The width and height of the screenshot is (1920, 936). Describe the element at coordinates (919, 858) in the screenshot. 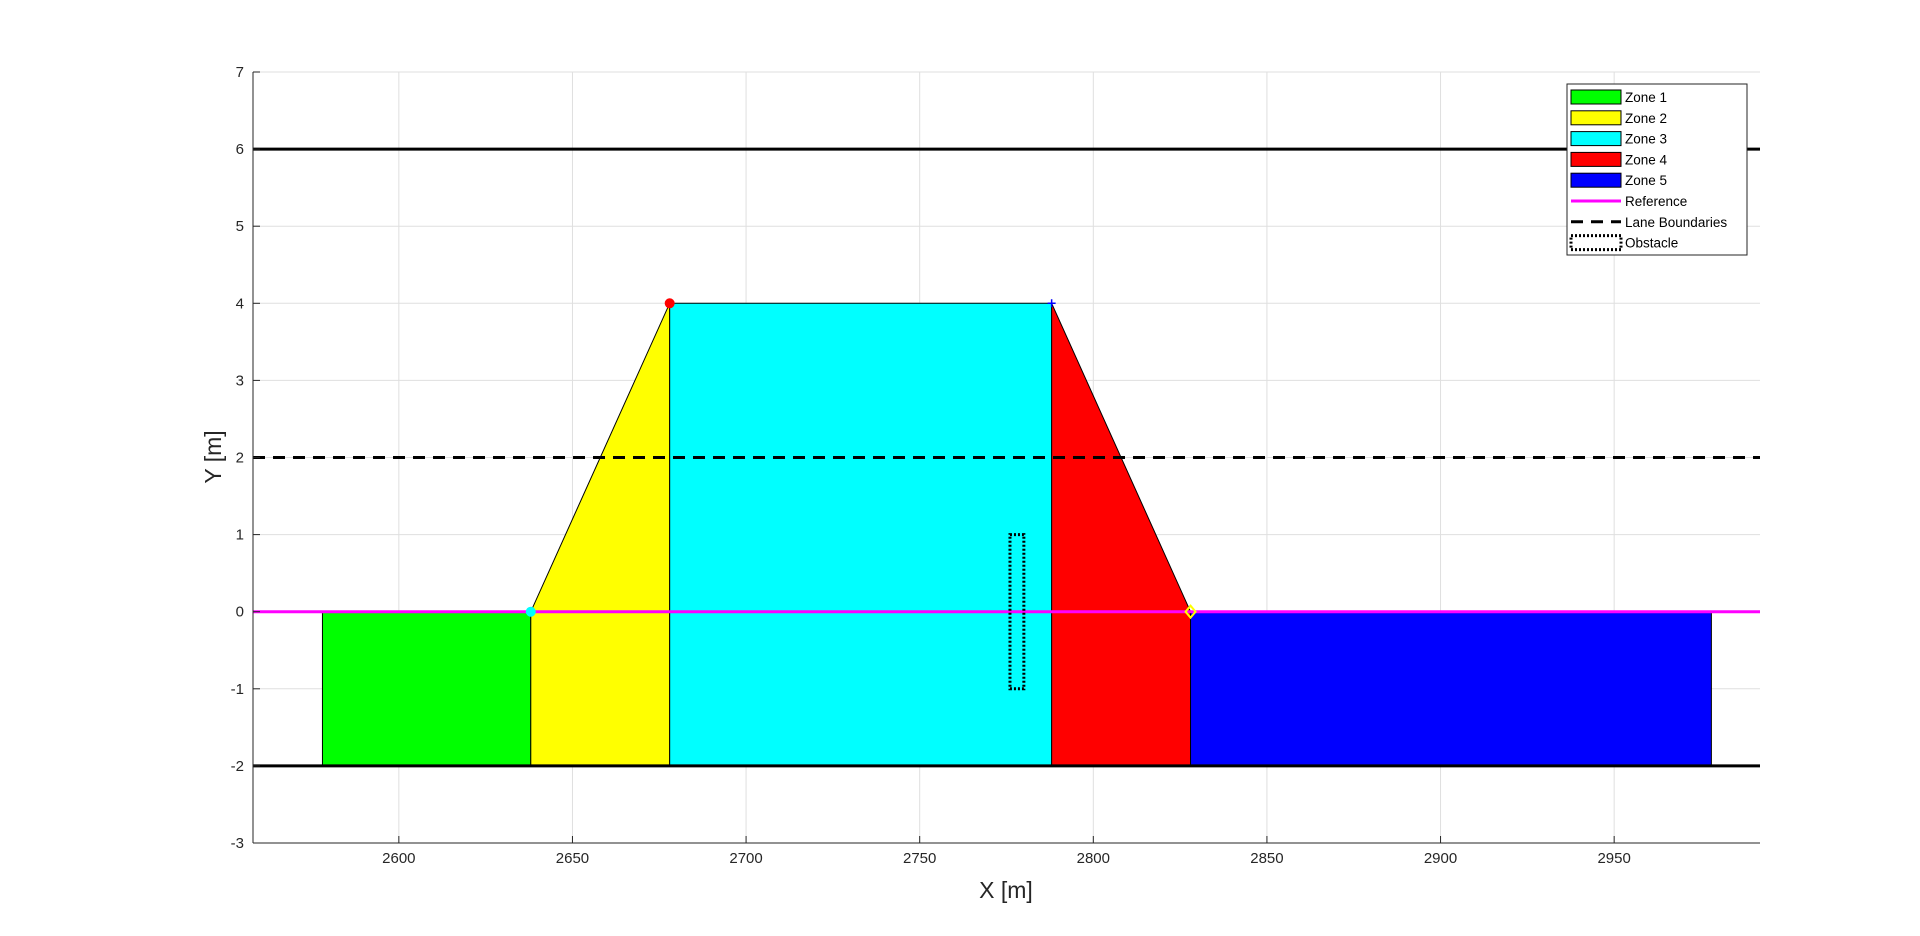

I see `x-tick-label-2750: 2750` at that location.